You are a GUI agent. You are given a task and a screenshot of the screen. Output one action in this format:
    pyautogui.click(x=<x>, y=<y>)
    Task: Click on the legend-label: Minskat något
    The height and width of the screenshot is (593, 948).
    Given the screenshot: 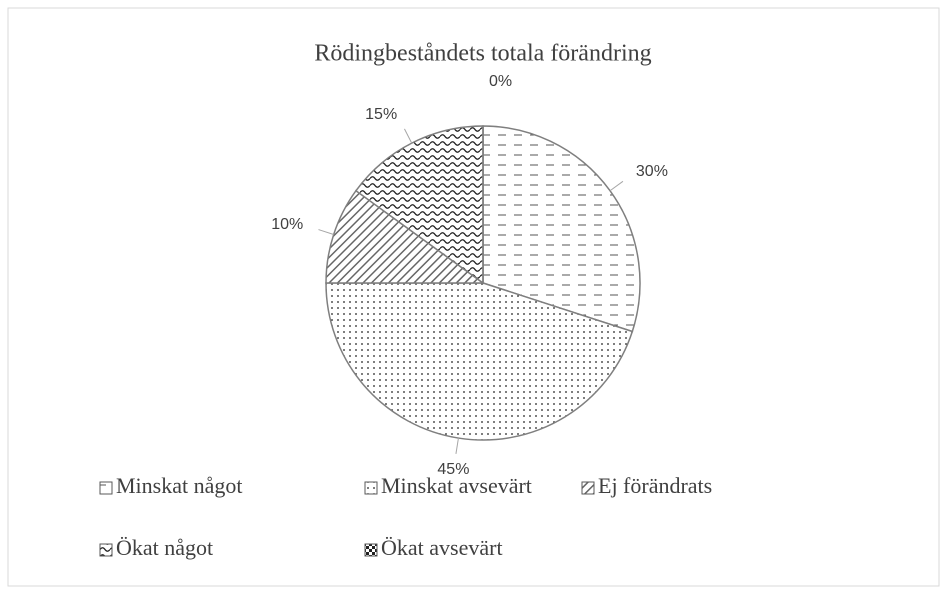 What is the action you would take?
    pyautogui.click(x=179, y=485)
    